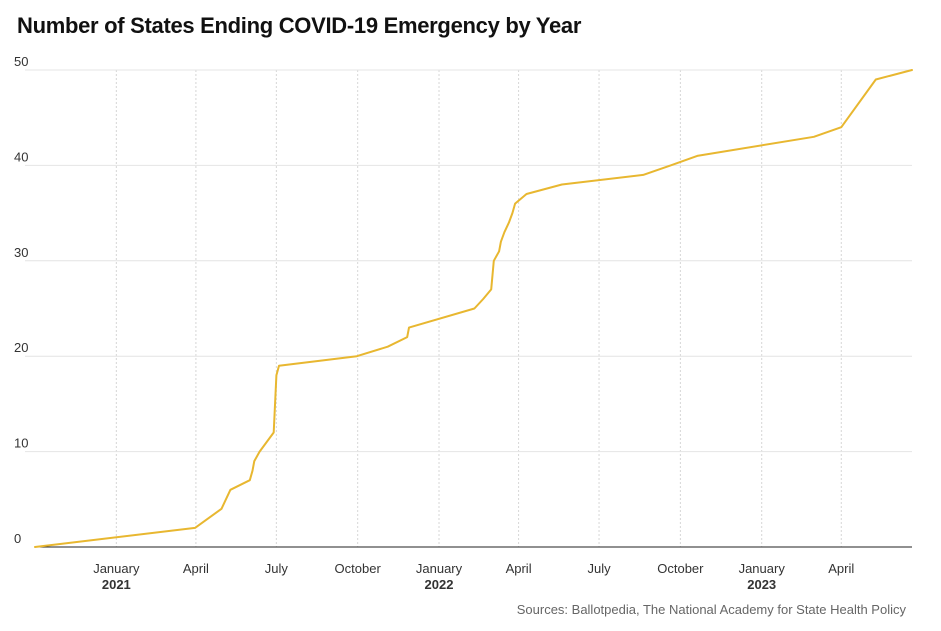  I want to click on y-tick-label: 30, so click(21, 252).